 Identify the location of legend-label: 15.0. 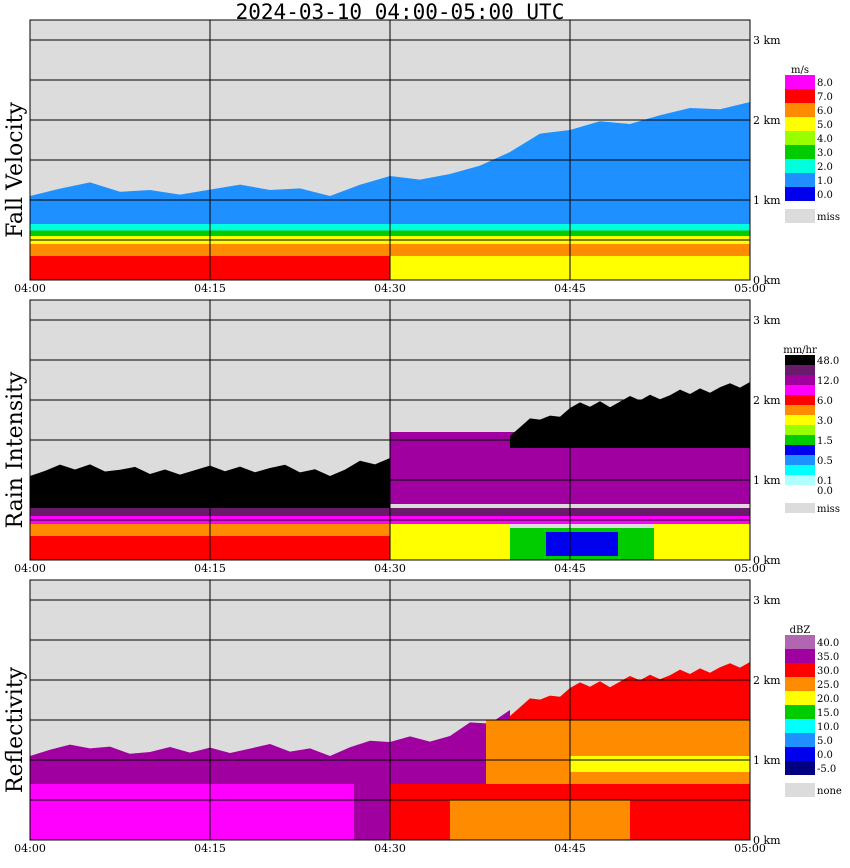
(828, 713).